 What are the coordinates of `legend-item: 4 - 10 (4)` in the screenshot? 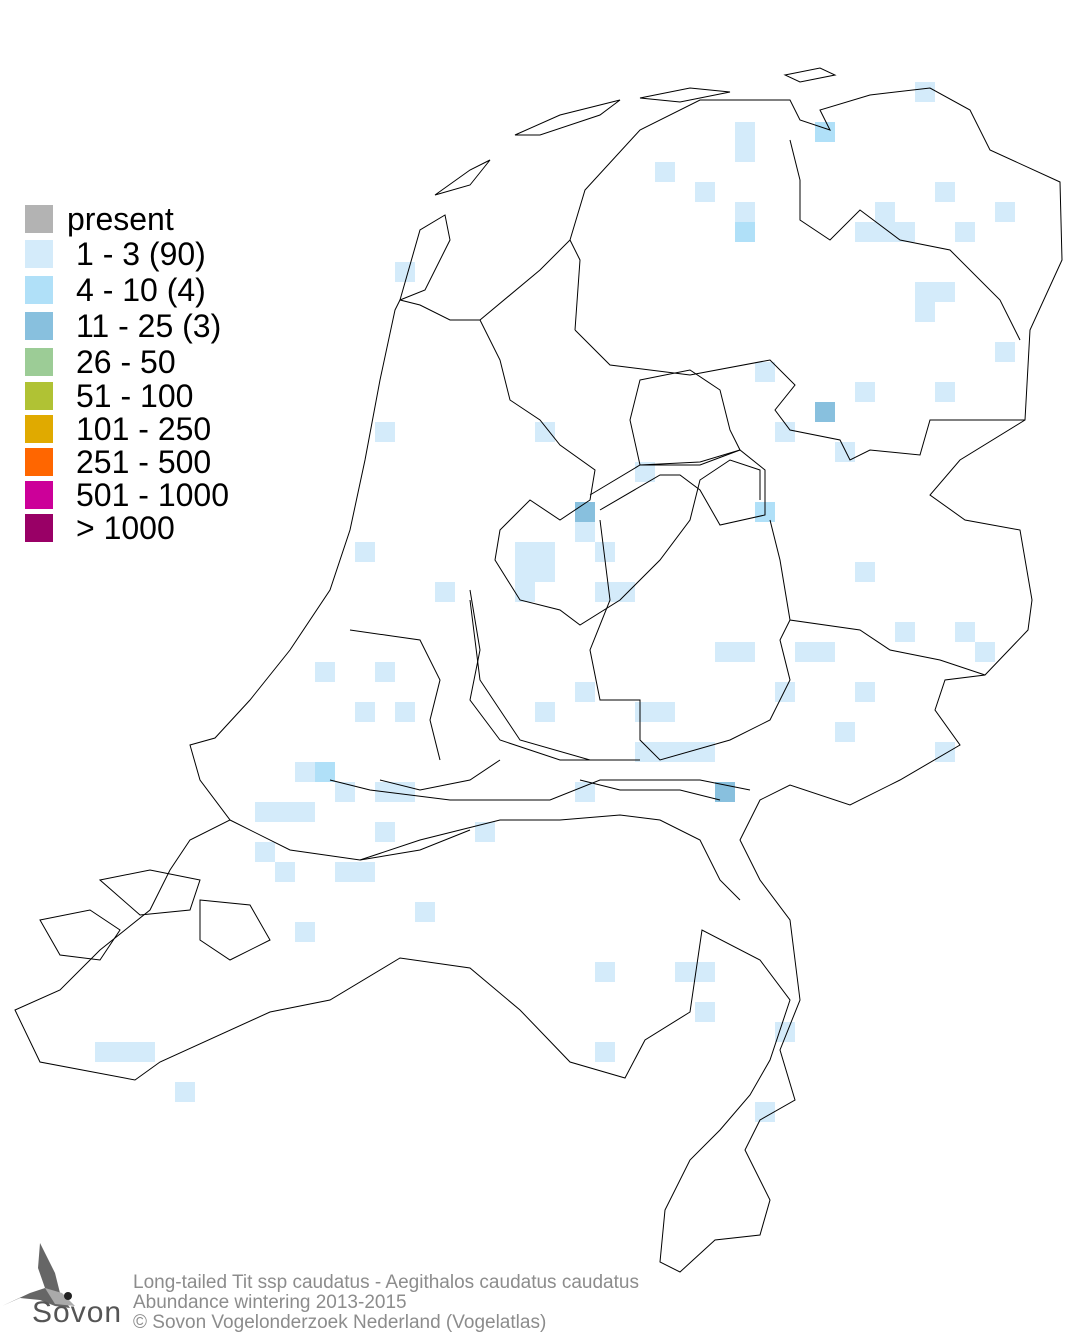 It's located at (115, 290).